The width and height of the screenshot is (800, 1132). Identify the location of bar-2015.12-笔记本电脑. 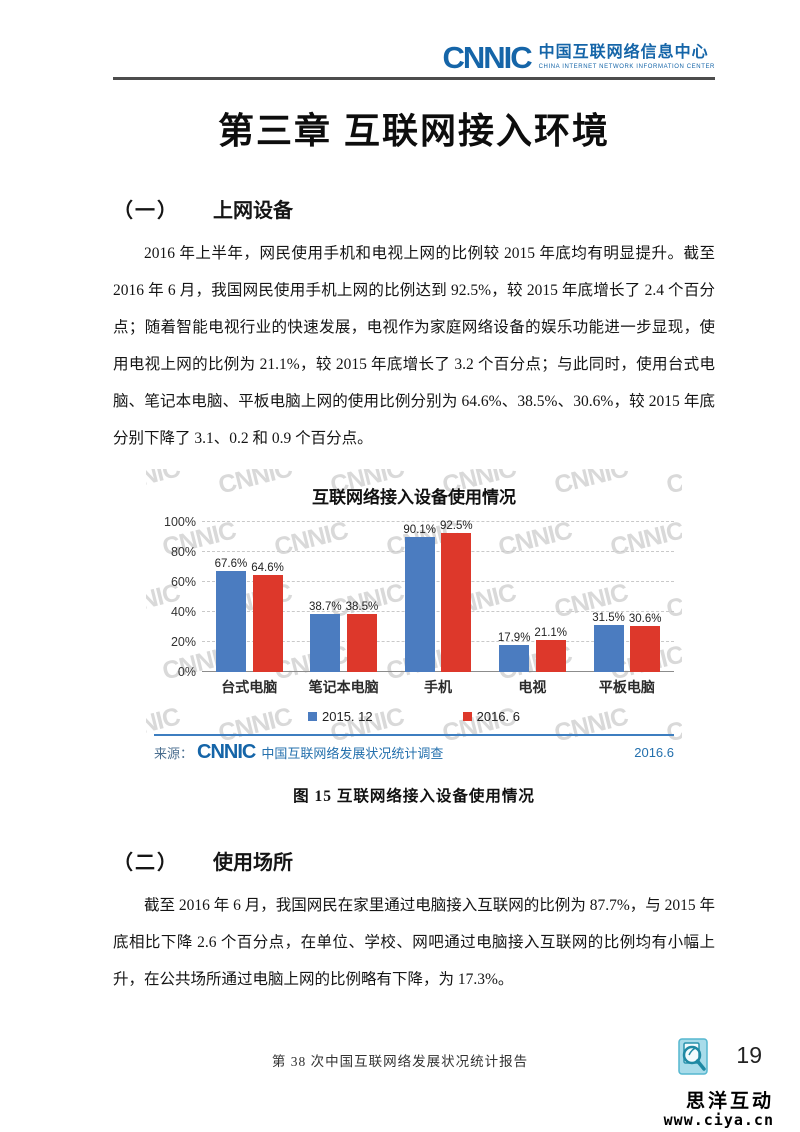
(325, 642).